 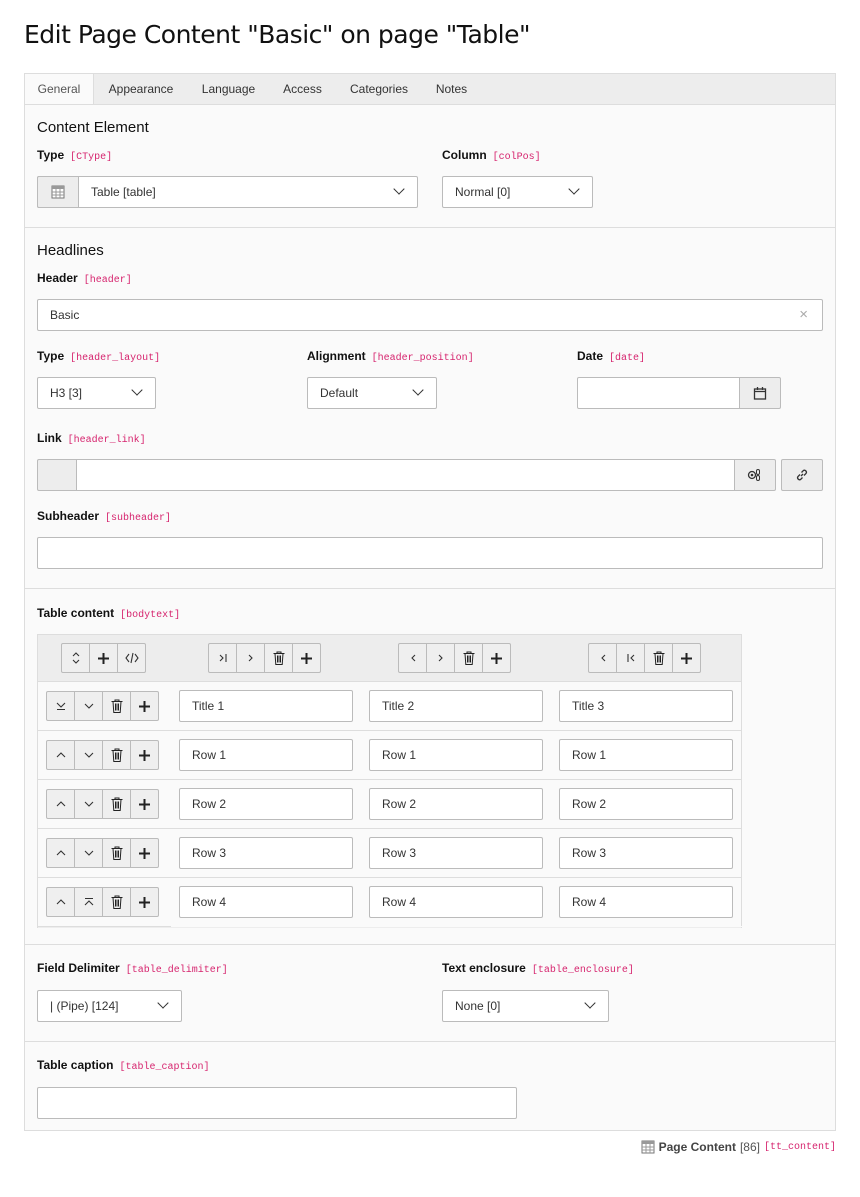 I want to click on header-layout-select: H3 [3], so click(x=96, y=393).